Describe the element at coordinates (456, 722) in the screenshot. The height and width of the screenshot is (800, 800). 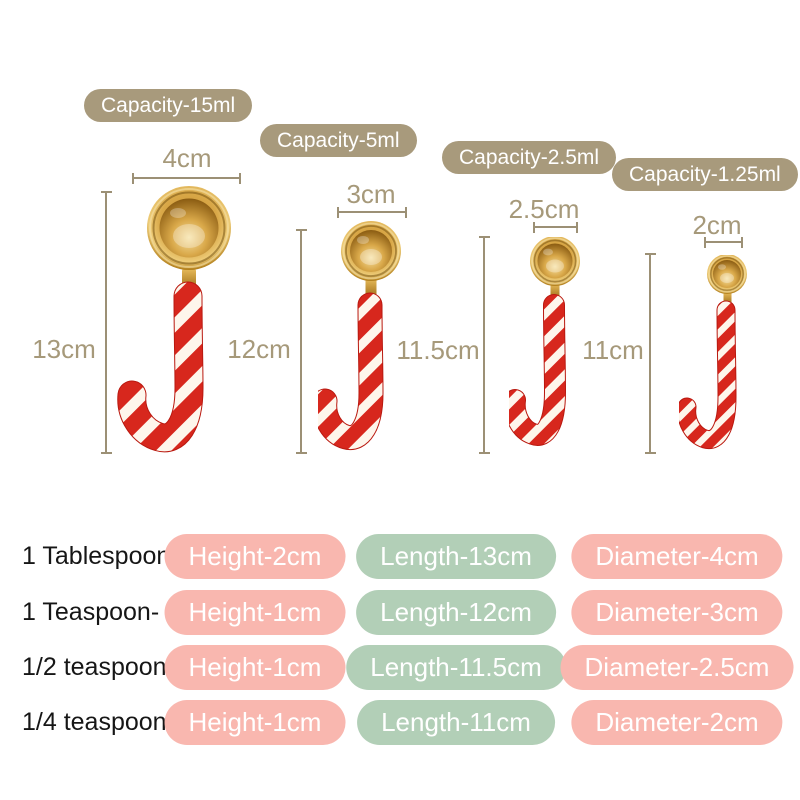
I see `length-pill: Length-11cm` at that location.